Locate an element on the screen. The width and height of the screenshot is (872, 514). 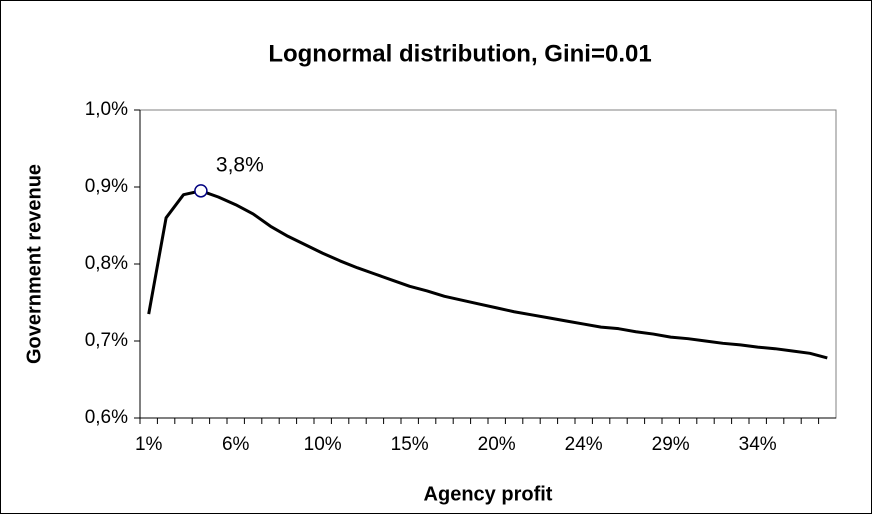
x-tick-label: 1% is located at coordinates (149, 444).